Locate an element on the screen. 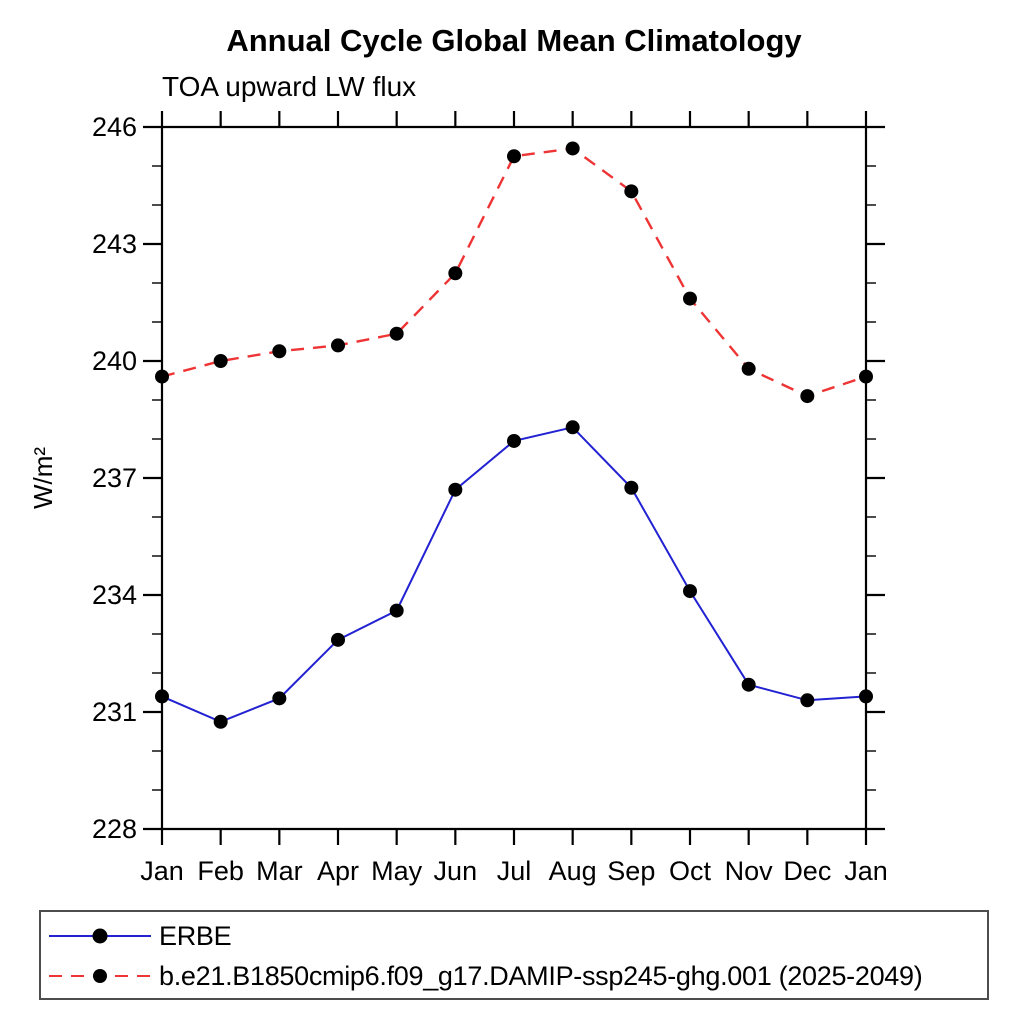 This screenshot has width=1024, height=1024. y-tick-label: 240 is located at coordinates (114, 361).